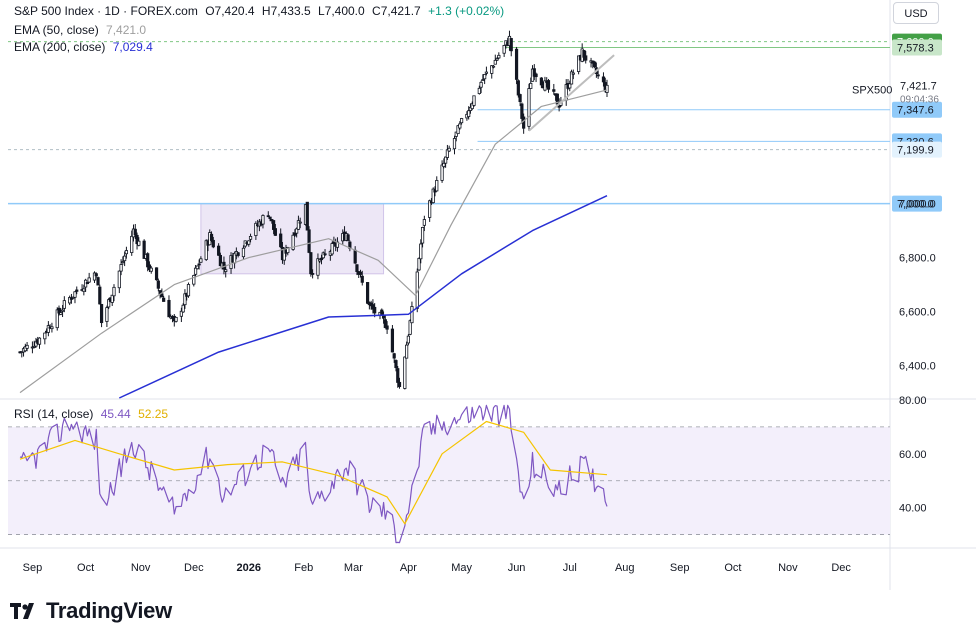  I want to click on high-value: H7,433.5, so click(286, 11).